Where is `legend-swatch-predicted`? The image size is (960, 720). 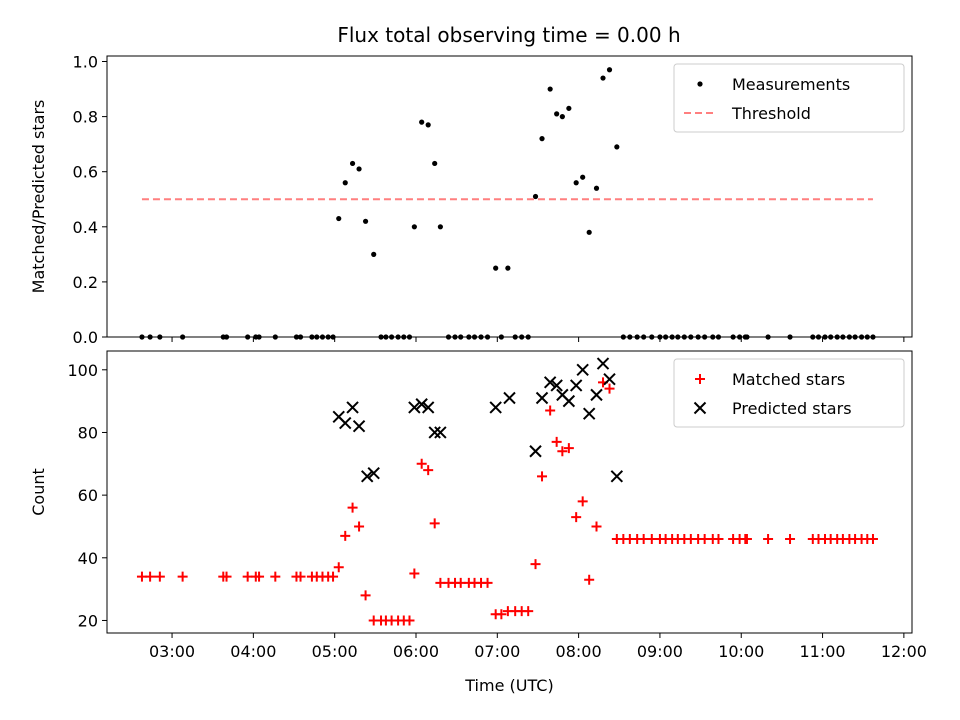
legend-swatch-predicted is located at coordinates (700, 408).